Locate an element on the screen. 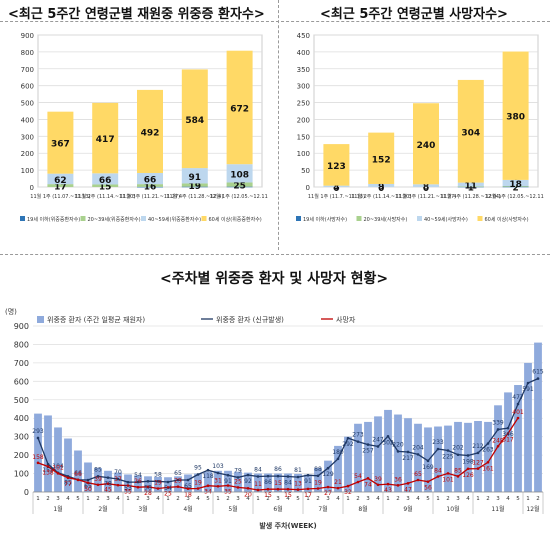 The height and width of the screenshot is (533, 550). deaths-data-label: 11 is located at coordinates (258, 484).